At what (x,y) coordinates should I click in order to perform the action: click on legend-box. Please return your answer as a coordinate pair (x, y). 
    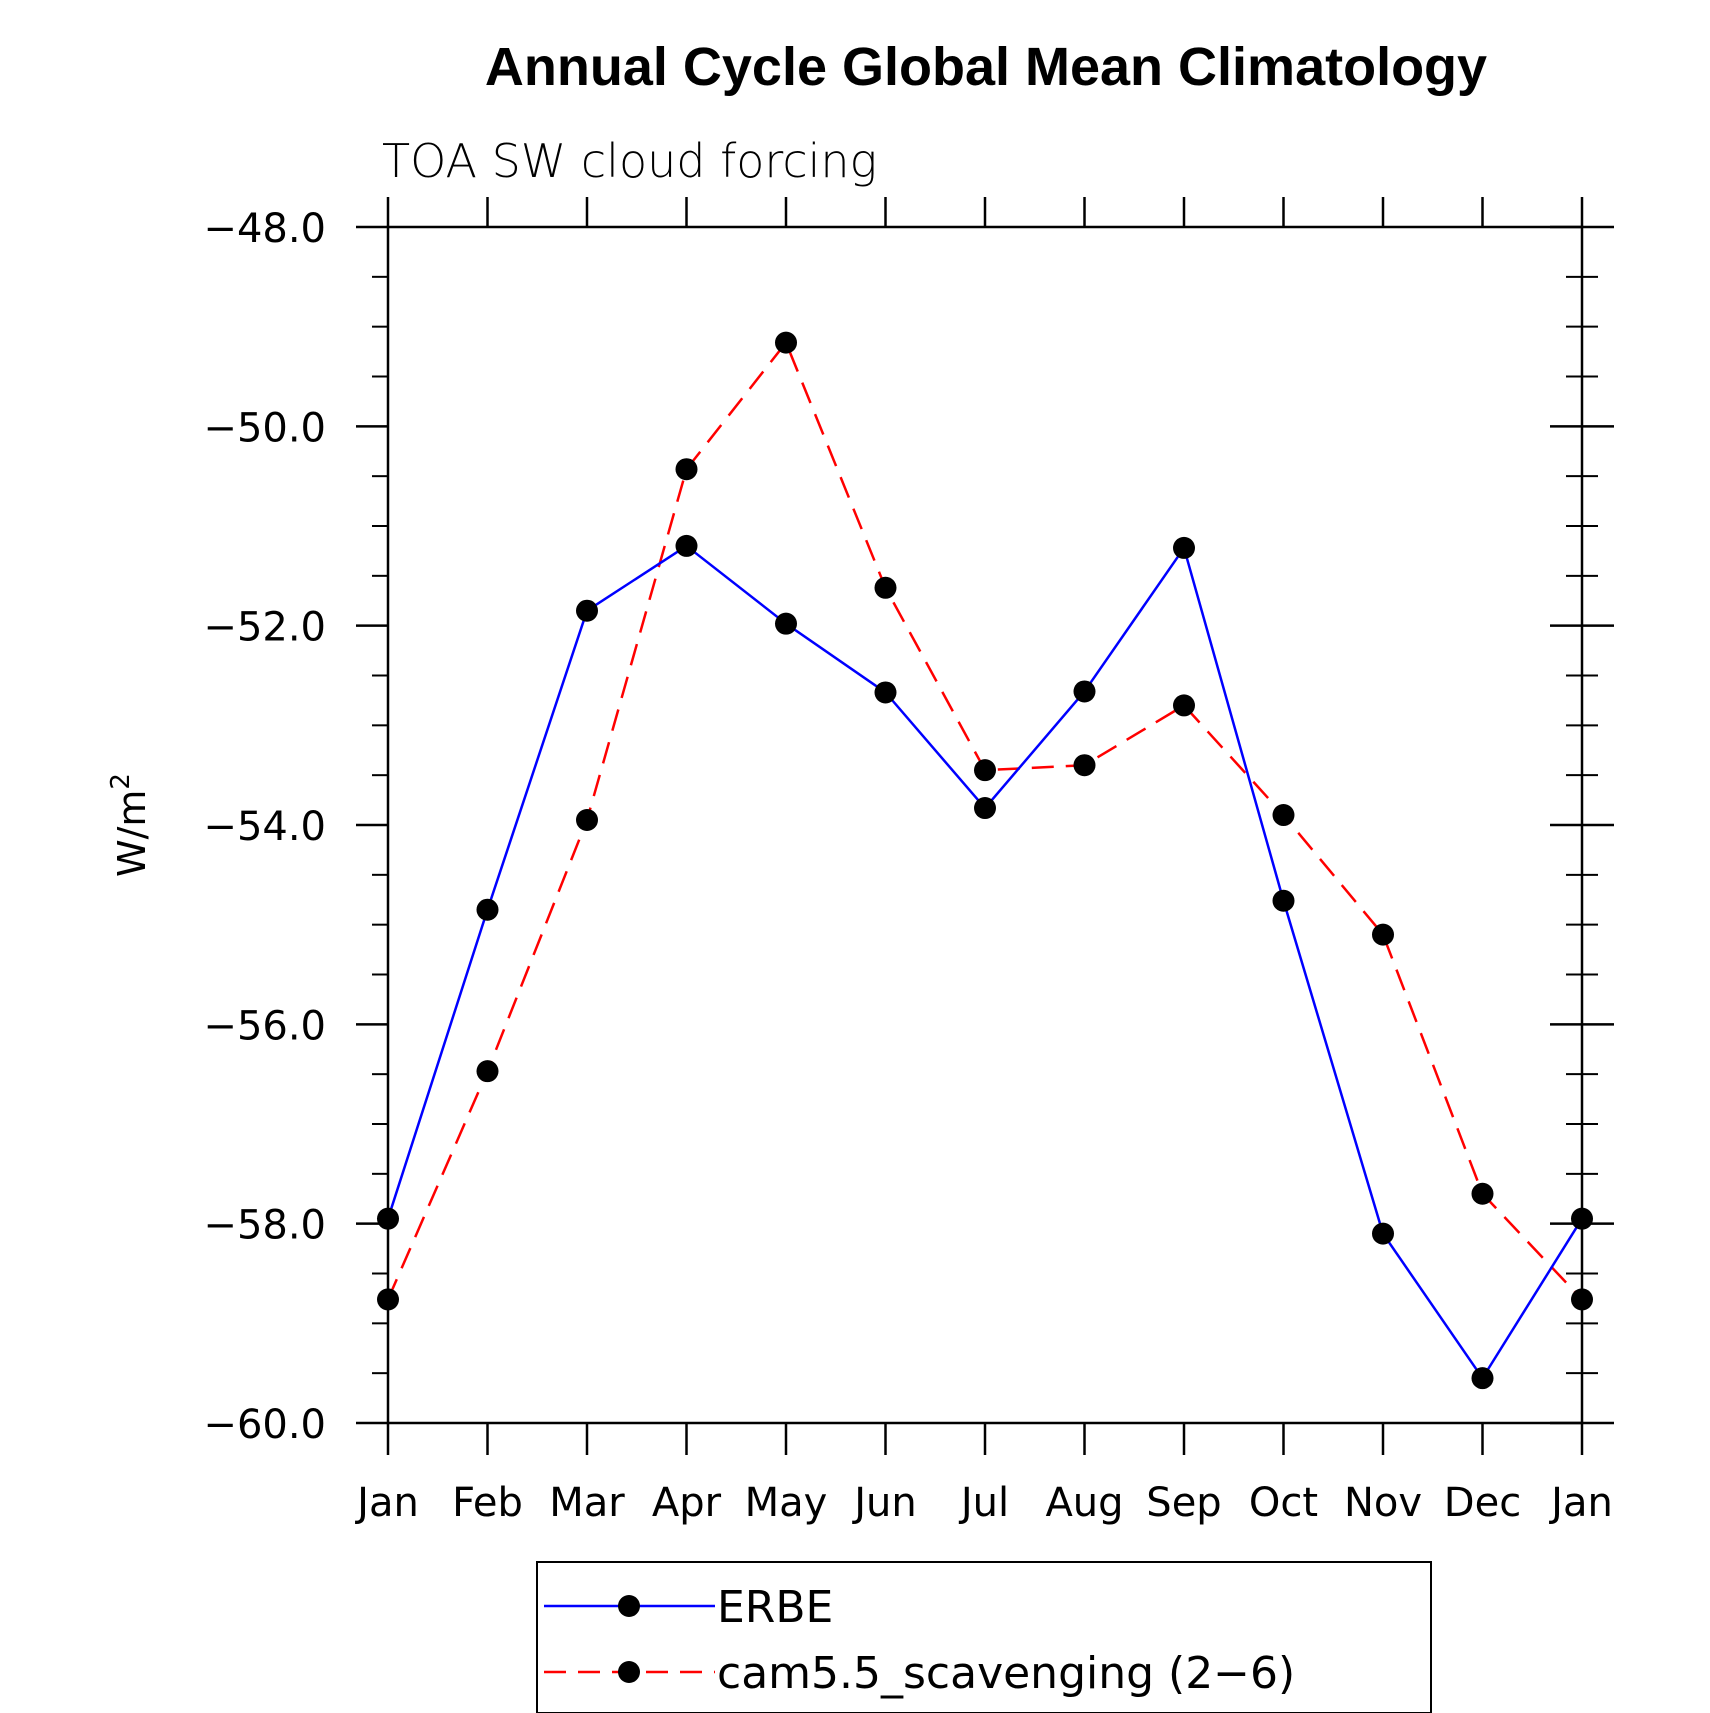
    Looking at the image, I should click on (984, 1637).